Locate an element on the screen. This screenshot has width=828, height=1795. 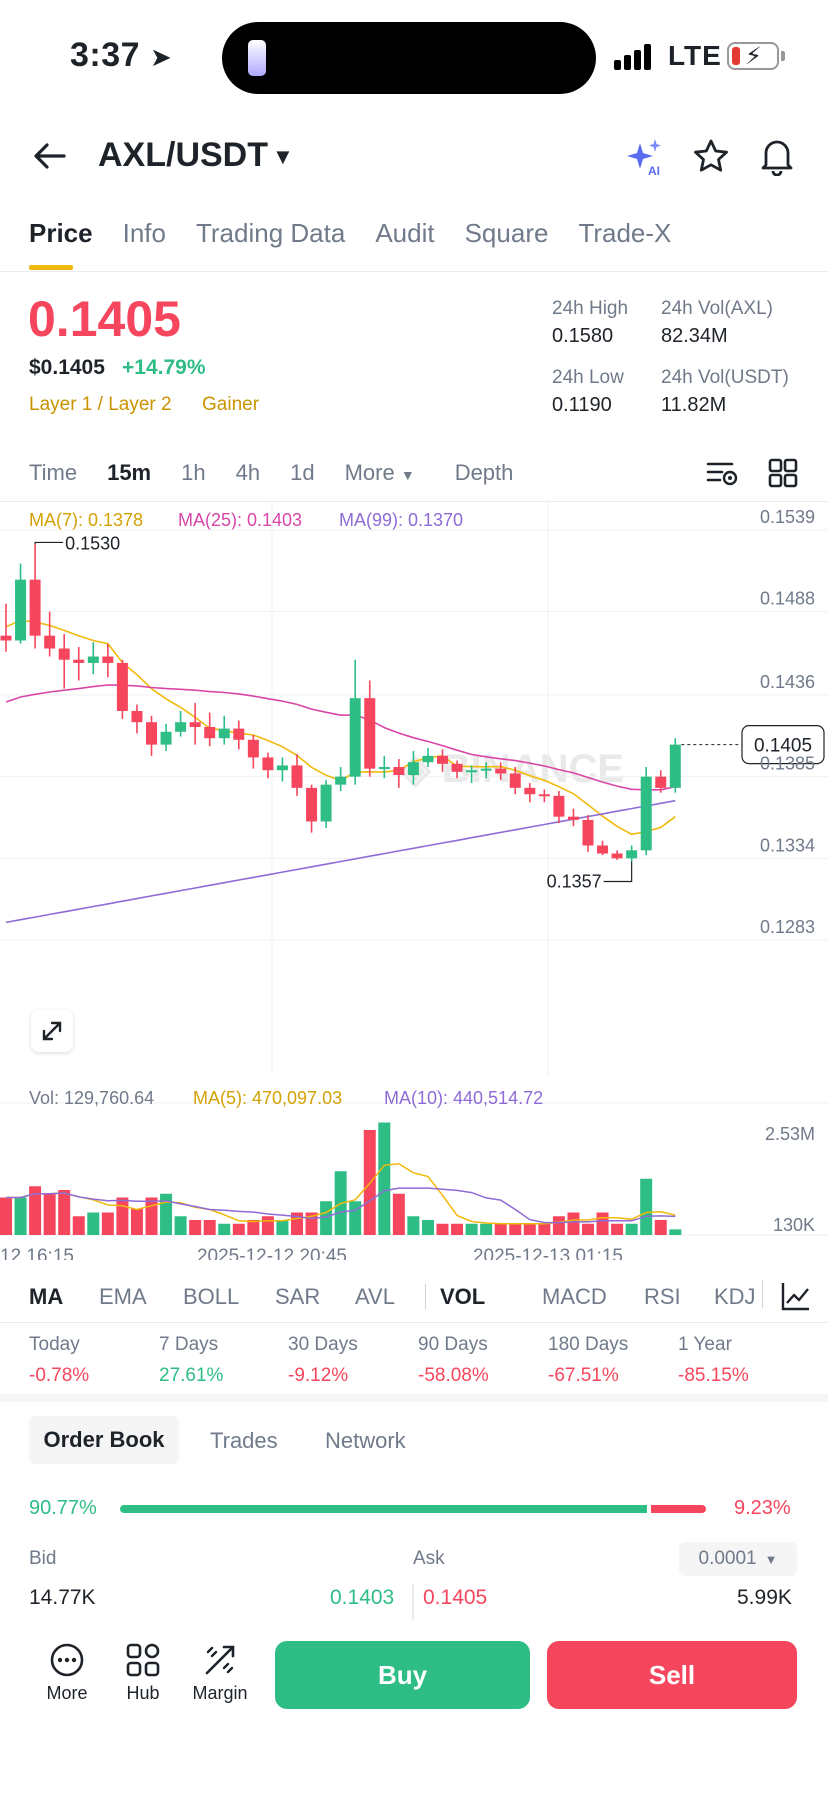
nav-hub: Hub is located at coordinates (143, 1673).